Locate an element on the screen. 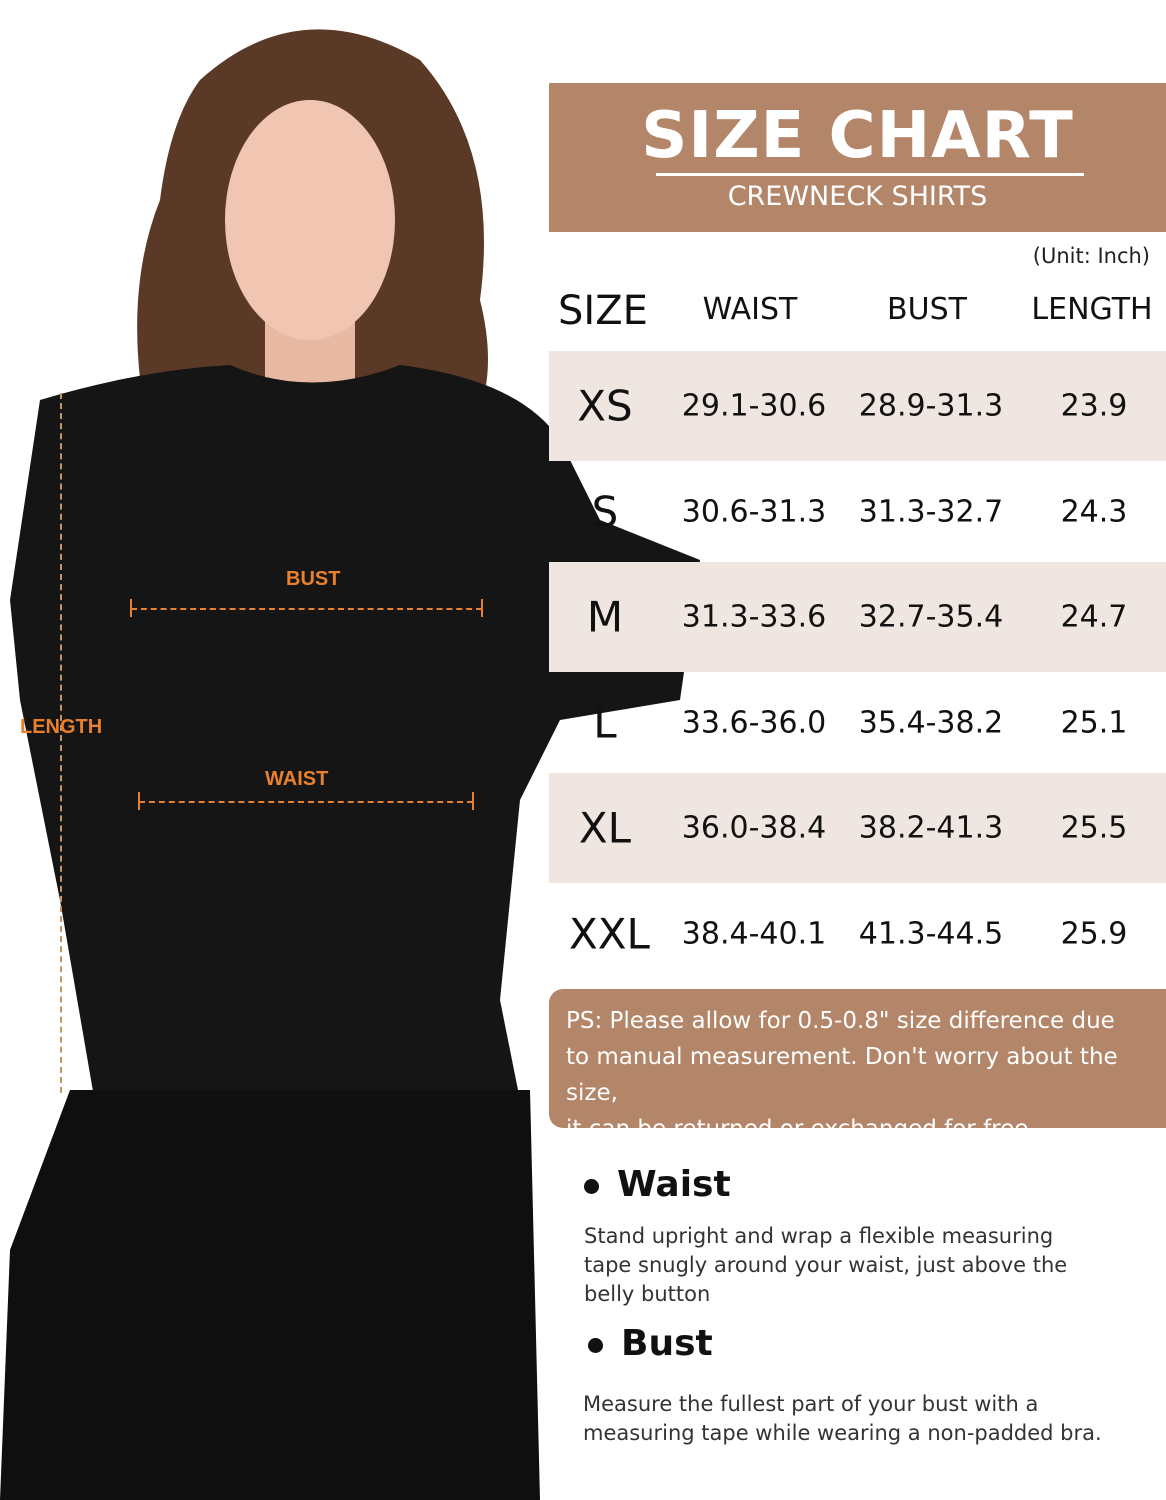  bust-tick-left is located at coordinates (131, 608).